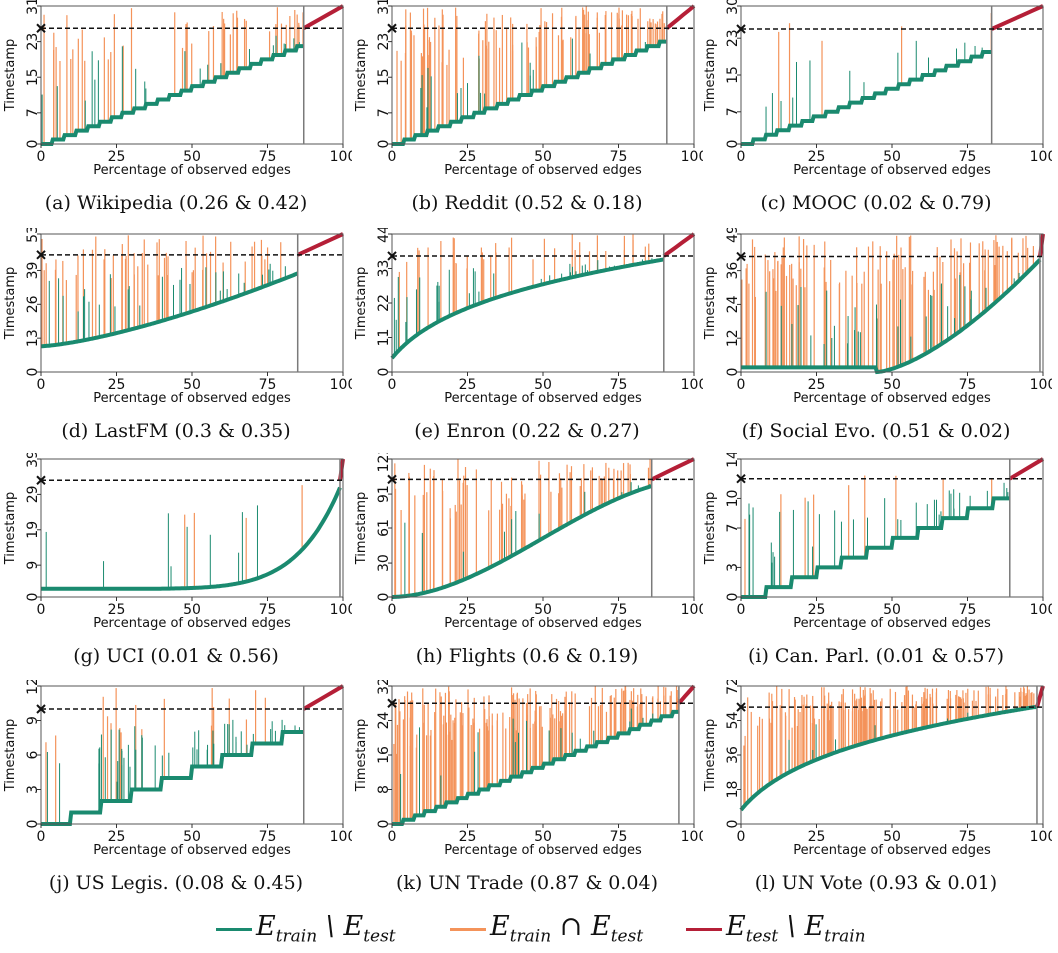 This screenshot has width=1058, height=953. I want to click on chart-caption: (j) US Legis. (0.08 & 0.45), so click(176, 883).